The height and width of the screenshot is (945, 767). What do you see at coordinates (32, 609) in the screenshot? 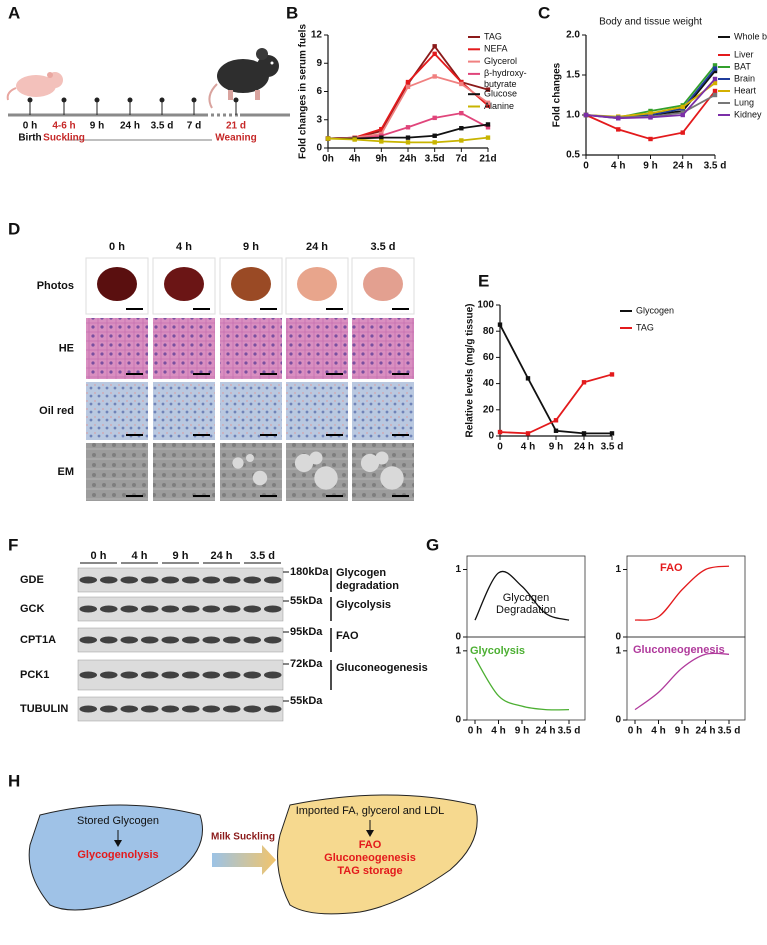
I see `protein-label: GCK` at bounding box center [32, 609].